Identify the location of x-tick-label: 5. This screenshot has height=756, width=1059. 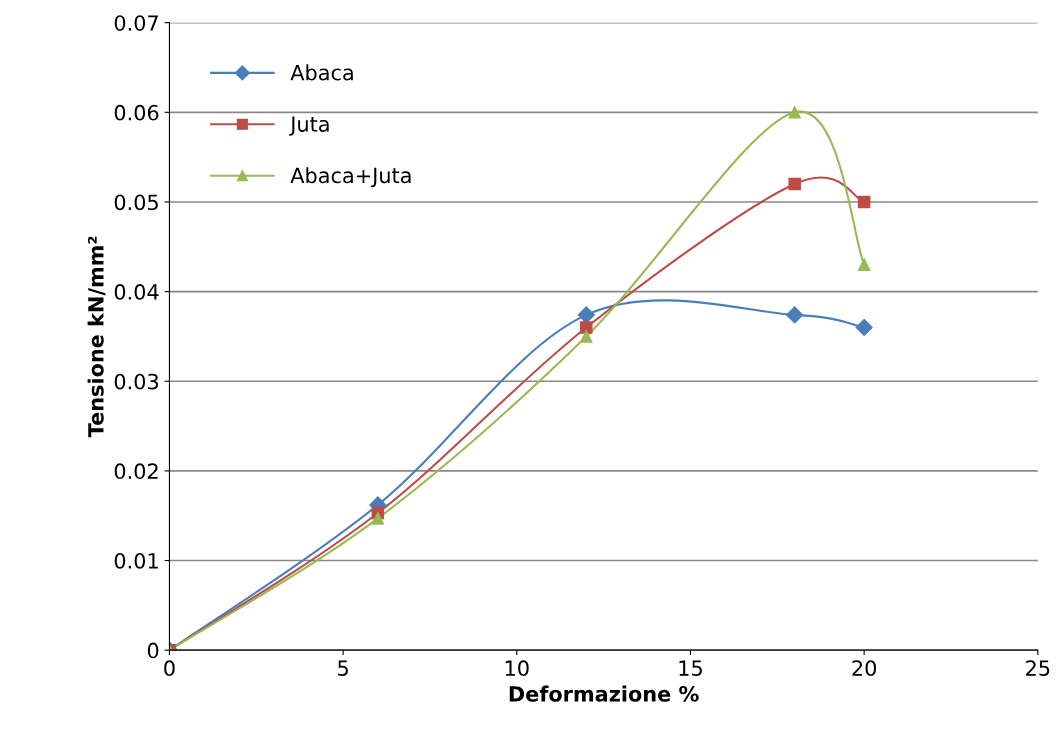
(343, 668).